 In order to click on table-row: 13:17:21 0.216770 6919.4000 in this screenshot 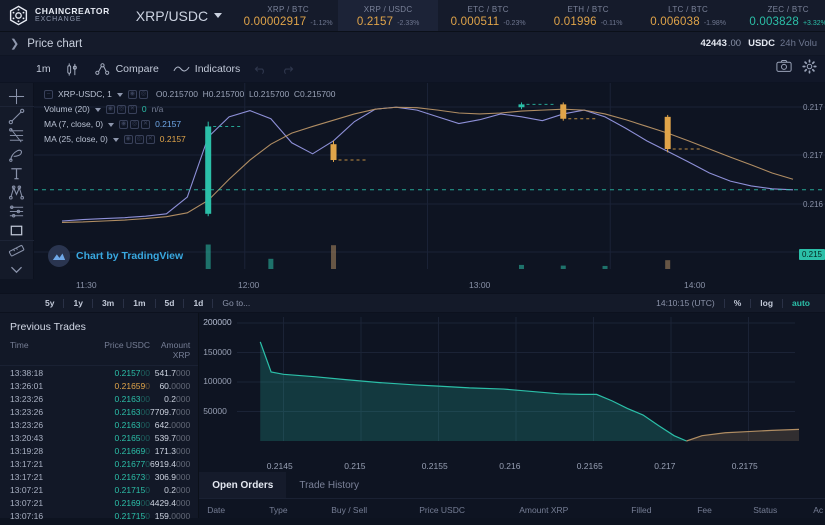, I will do `click(99, 463)`.